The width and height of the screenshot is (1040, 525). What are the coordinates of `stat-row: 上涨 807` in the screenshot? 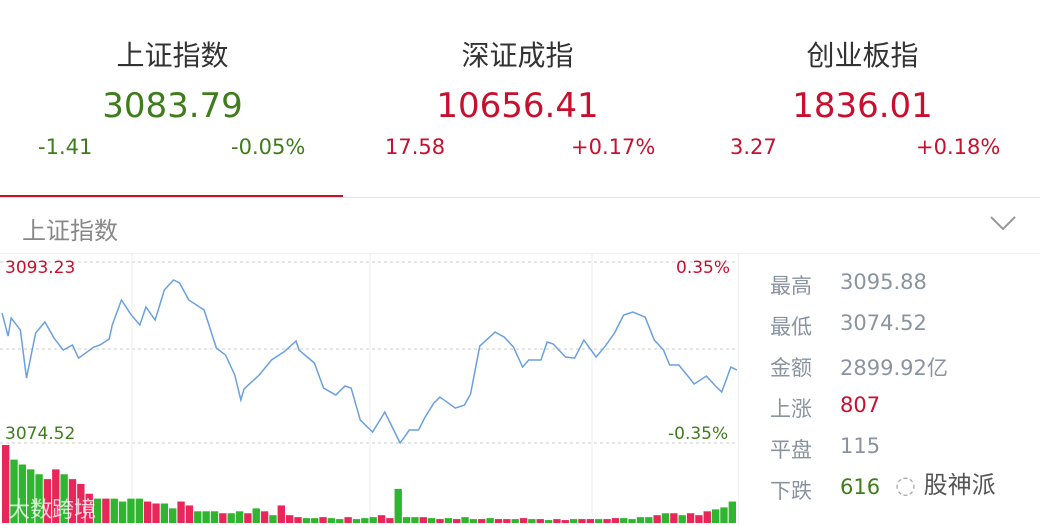 It's located at (859, 413).